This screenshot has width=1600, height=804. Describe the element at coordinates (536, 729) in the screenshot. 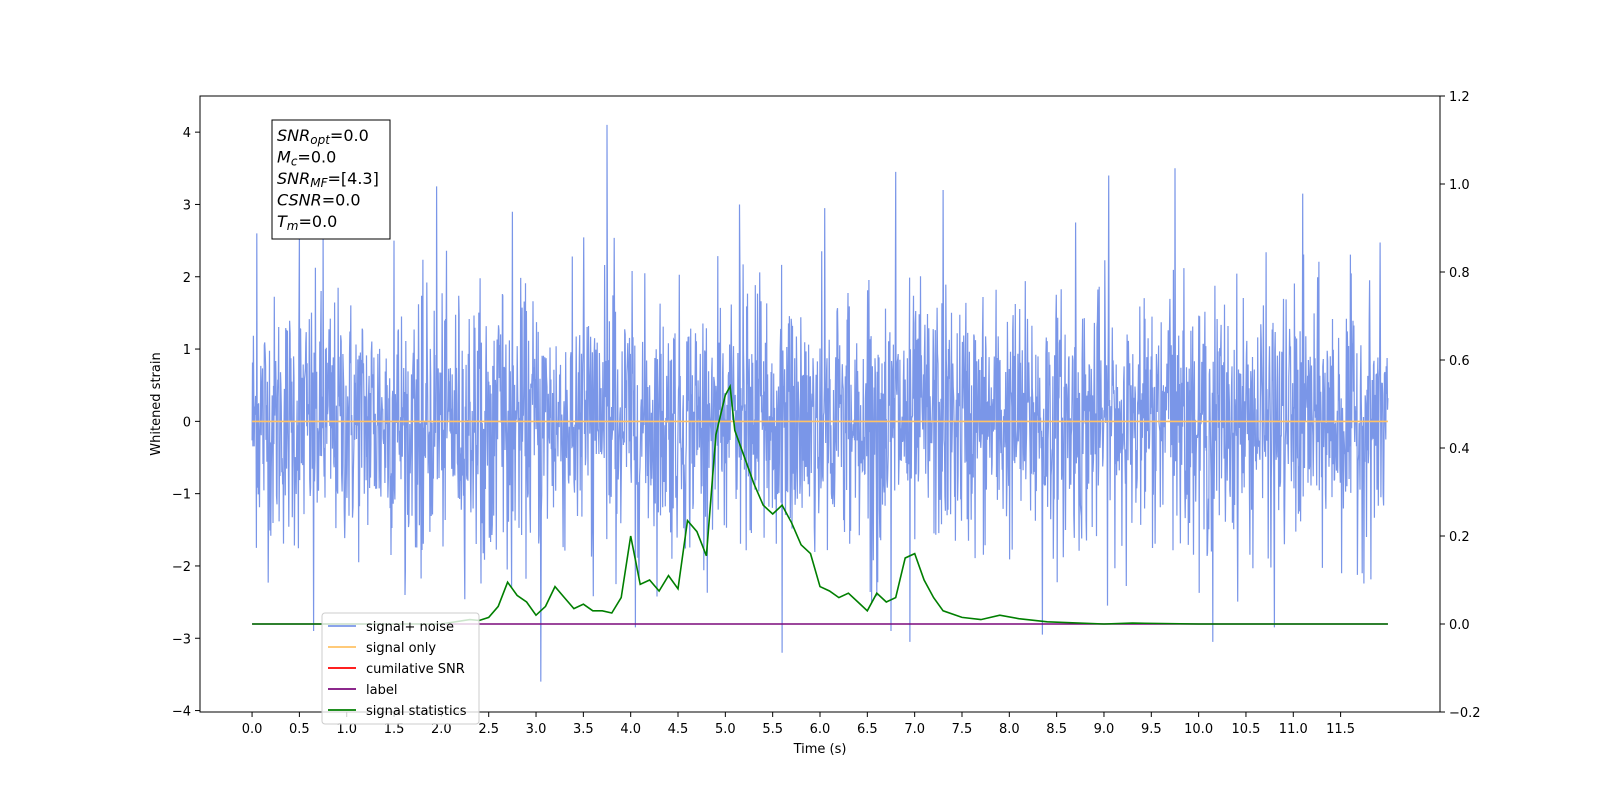

I see `x-tick-label: 3.0` at that location.